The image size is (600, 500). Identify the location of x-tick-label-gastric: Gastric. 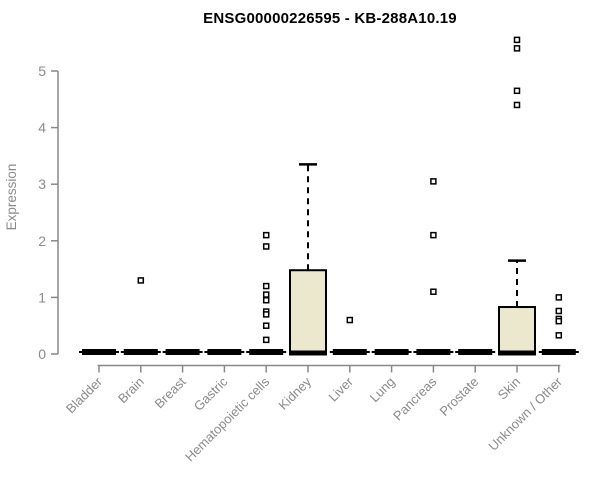
(211, 394).